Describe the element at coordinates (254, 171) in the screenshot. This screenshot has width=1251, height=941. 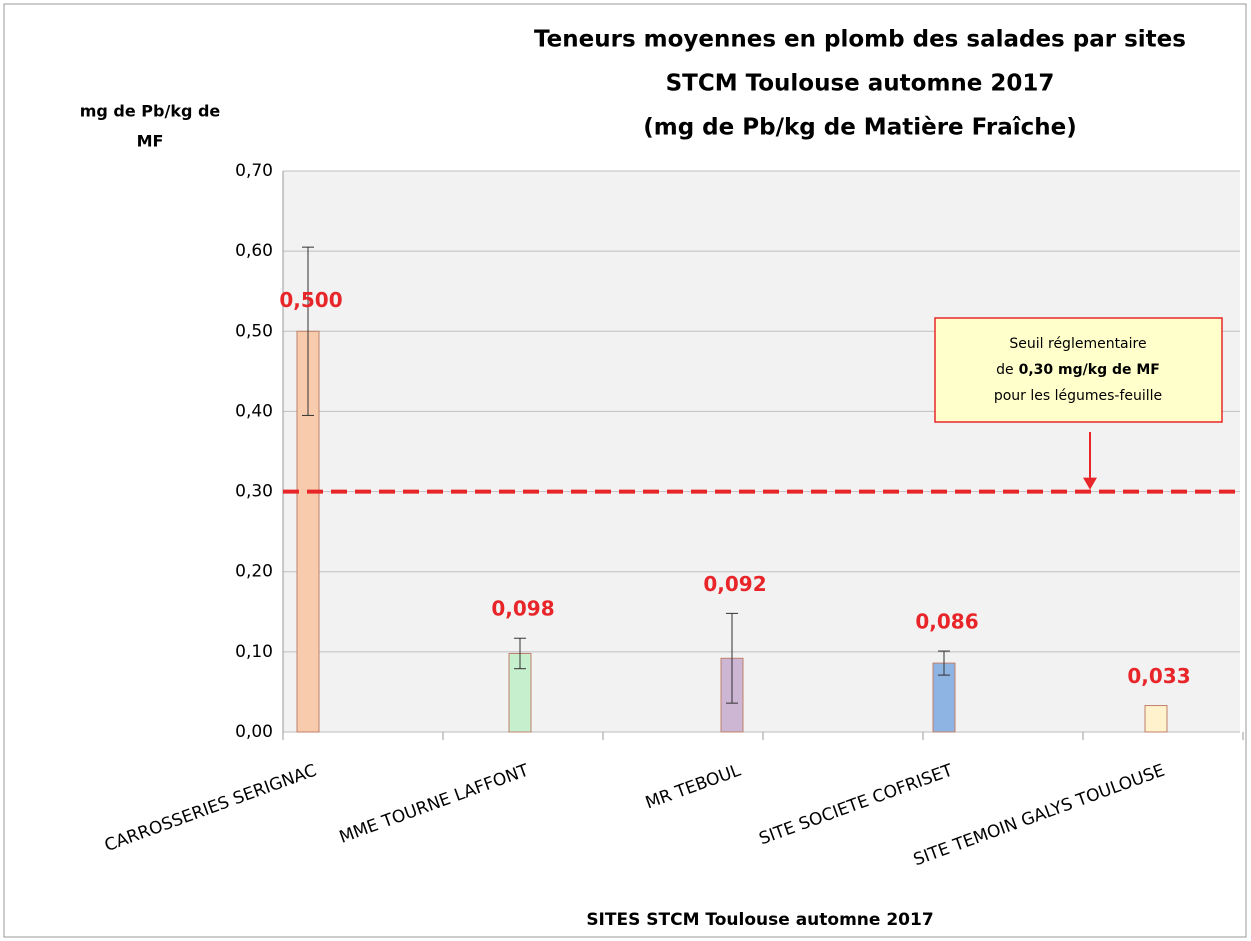
I see `y-tick-label: 0,70` at that location.